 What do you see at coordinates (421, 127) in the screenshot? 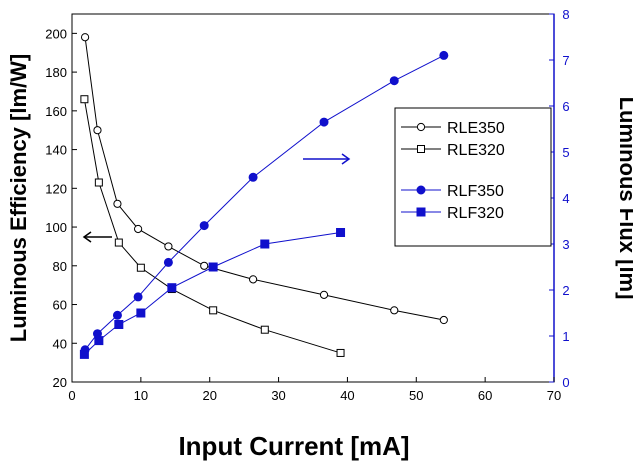
I see `legend-marker-rle350` at bounding box center [421, 127].